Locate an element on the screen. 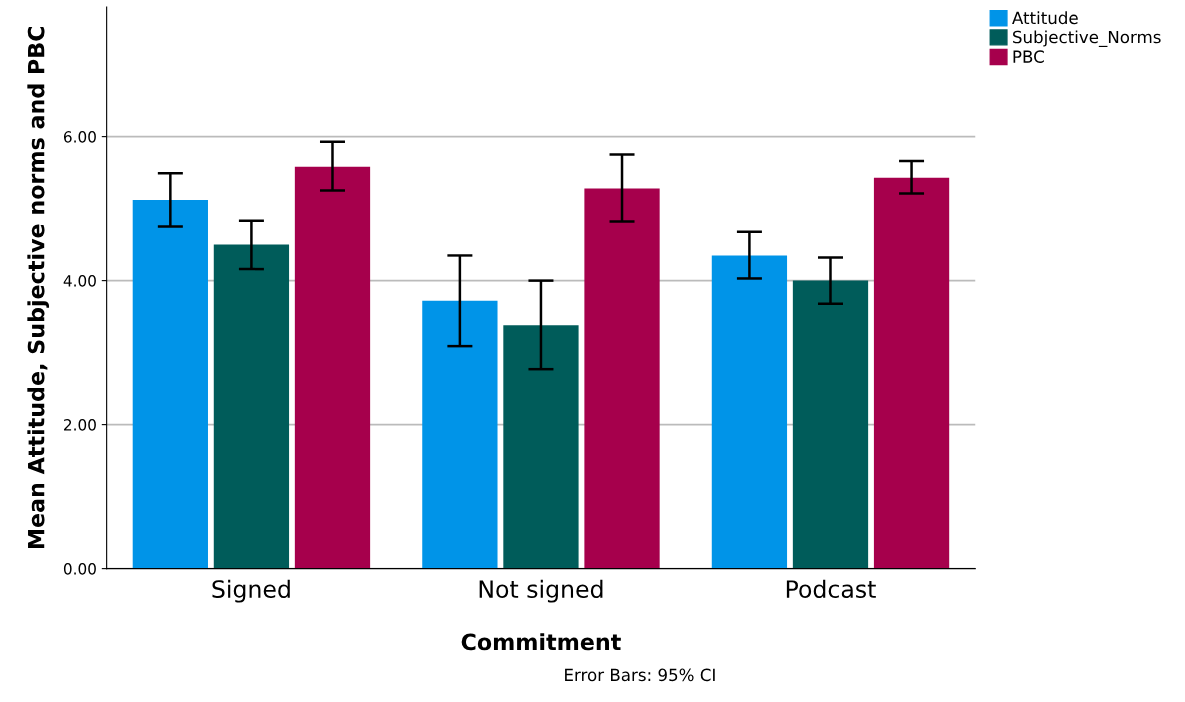 The height and width of the screenshot is (702, 1185). y-tick-label: 6.00 is located at coordinates (79, 137).